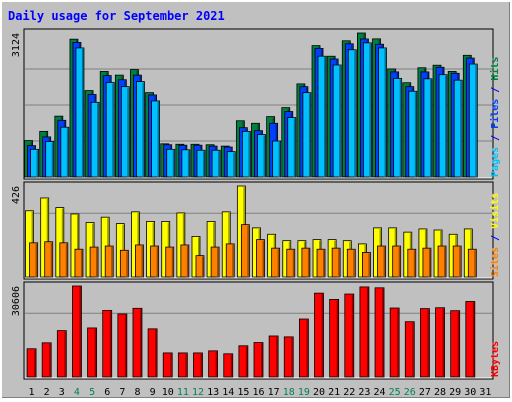 The height and width of the screenshot is (402, 512). What do you see at coordinates (349, 392) in the screenshot?
I see `x-tick-label-22: 22` at bounding box center [349, 392].